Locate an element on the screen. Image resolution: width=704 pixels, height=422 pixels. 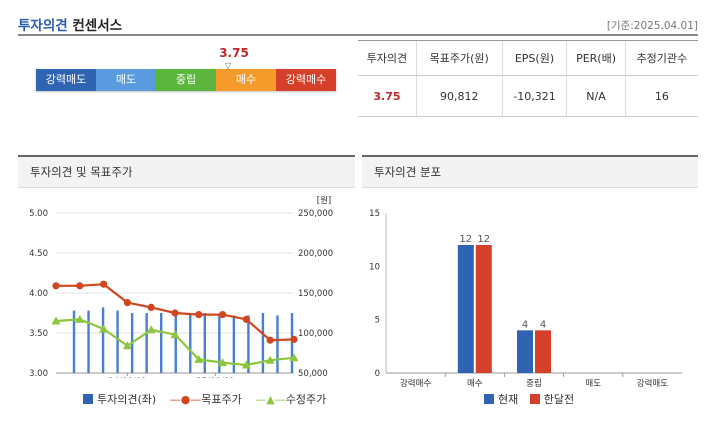
category-label: 중립 is located at coordinates (534, 383).